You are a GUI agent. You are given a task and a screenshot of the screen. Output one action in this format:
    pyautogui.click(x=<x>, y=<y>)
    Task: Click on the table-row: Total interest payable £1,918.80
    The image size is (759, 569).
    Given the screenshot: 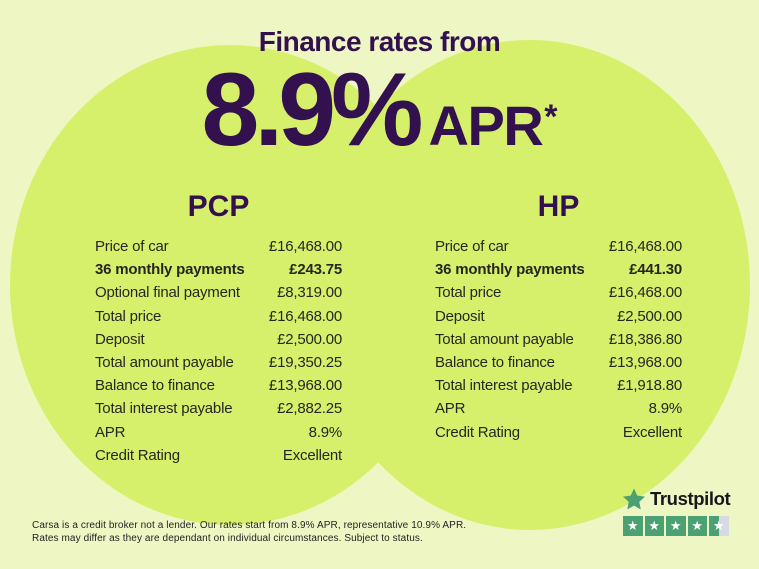 What is the action you would take?
    pyautogui.click(x=558, y=385)
    